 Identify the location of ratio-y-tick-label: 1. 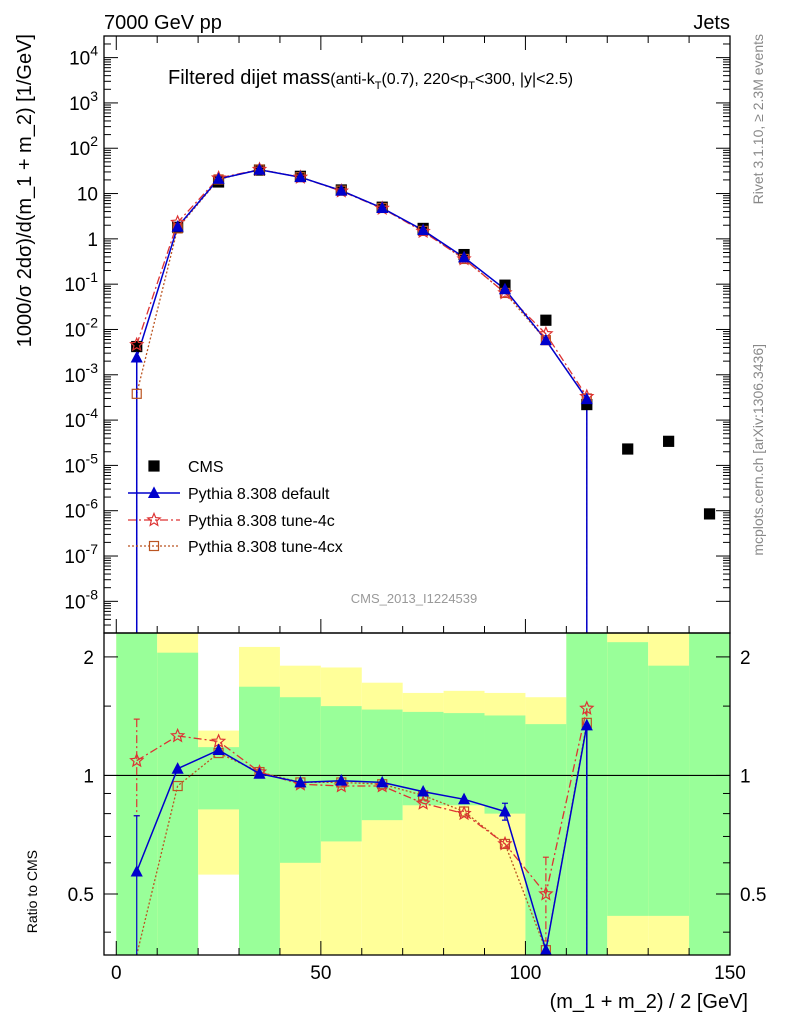
(88, 776).